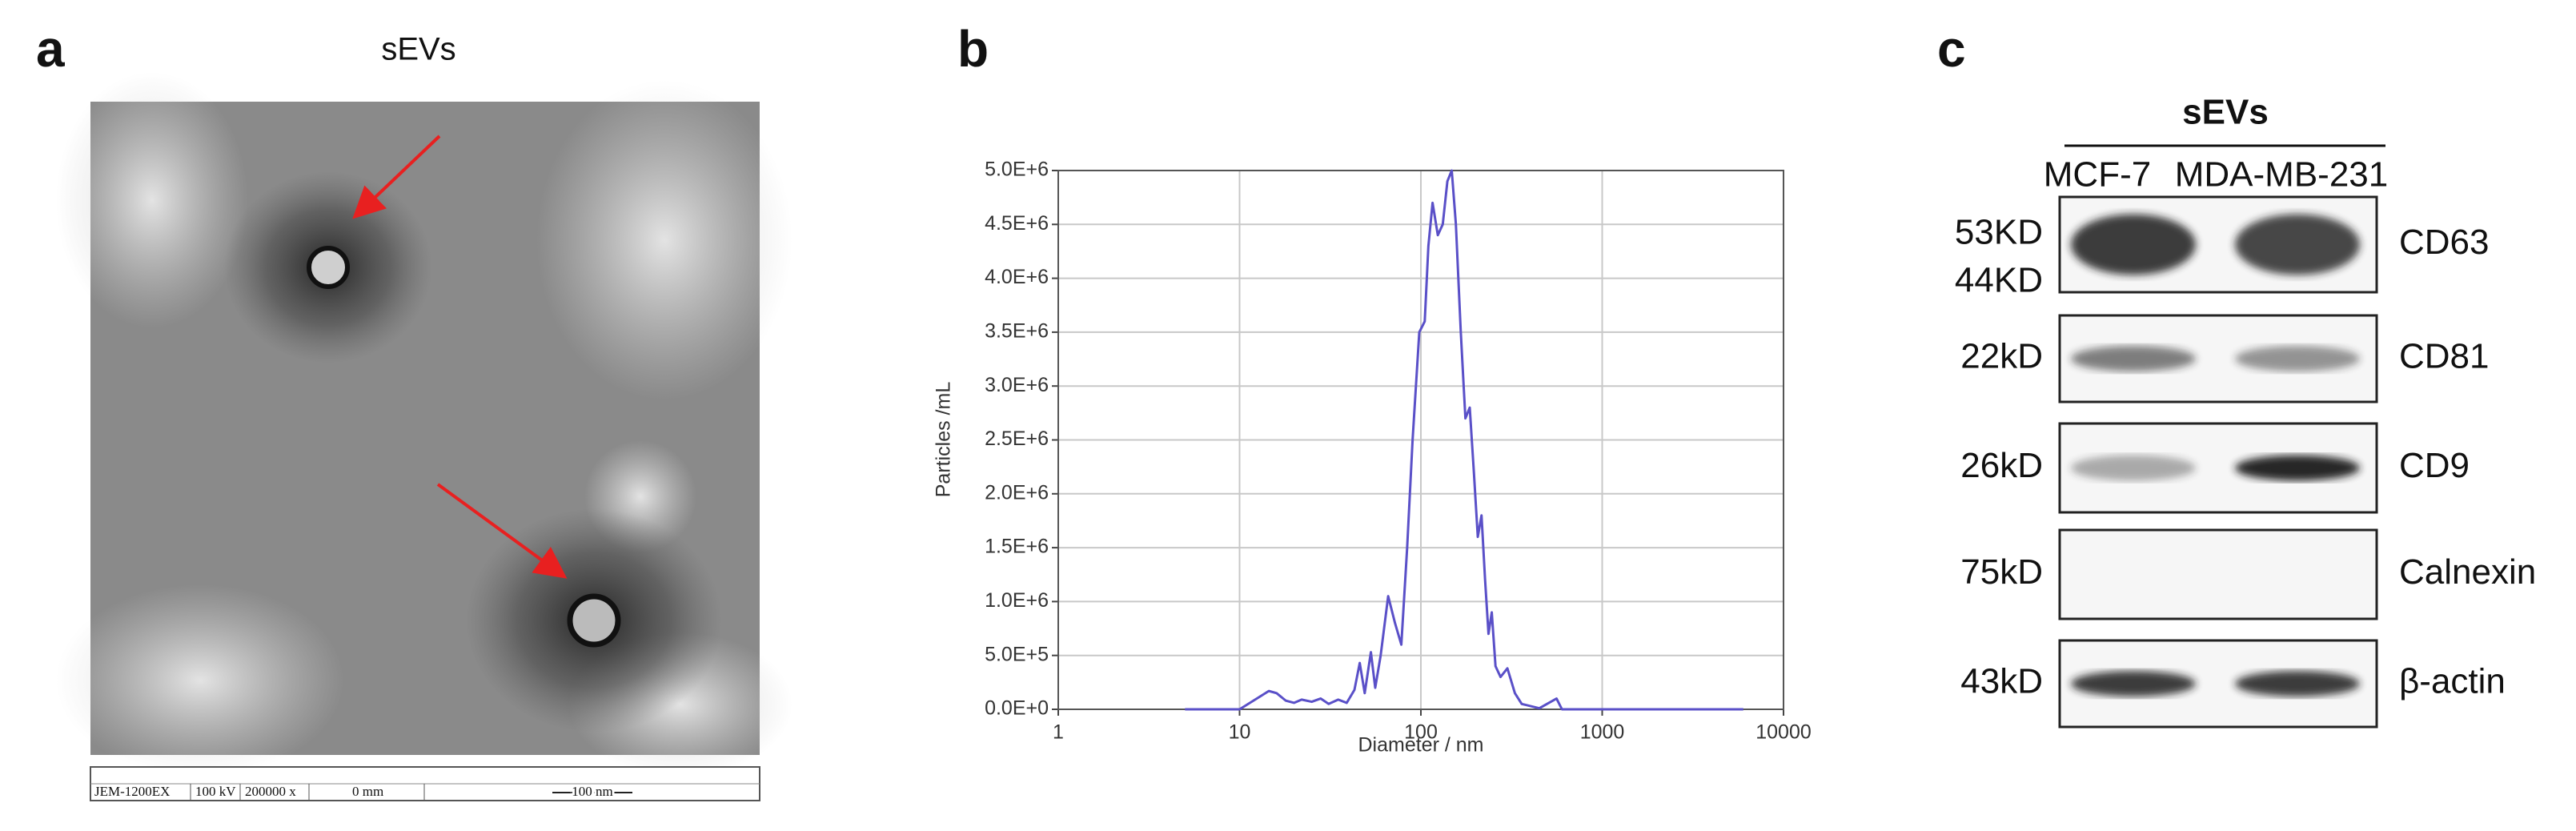 This screenshot has height=831, width=2576. Describe the element at coordinates (1017, 277) in the screenshot. I see `y-tick-label: 4.0E+6` at that location.